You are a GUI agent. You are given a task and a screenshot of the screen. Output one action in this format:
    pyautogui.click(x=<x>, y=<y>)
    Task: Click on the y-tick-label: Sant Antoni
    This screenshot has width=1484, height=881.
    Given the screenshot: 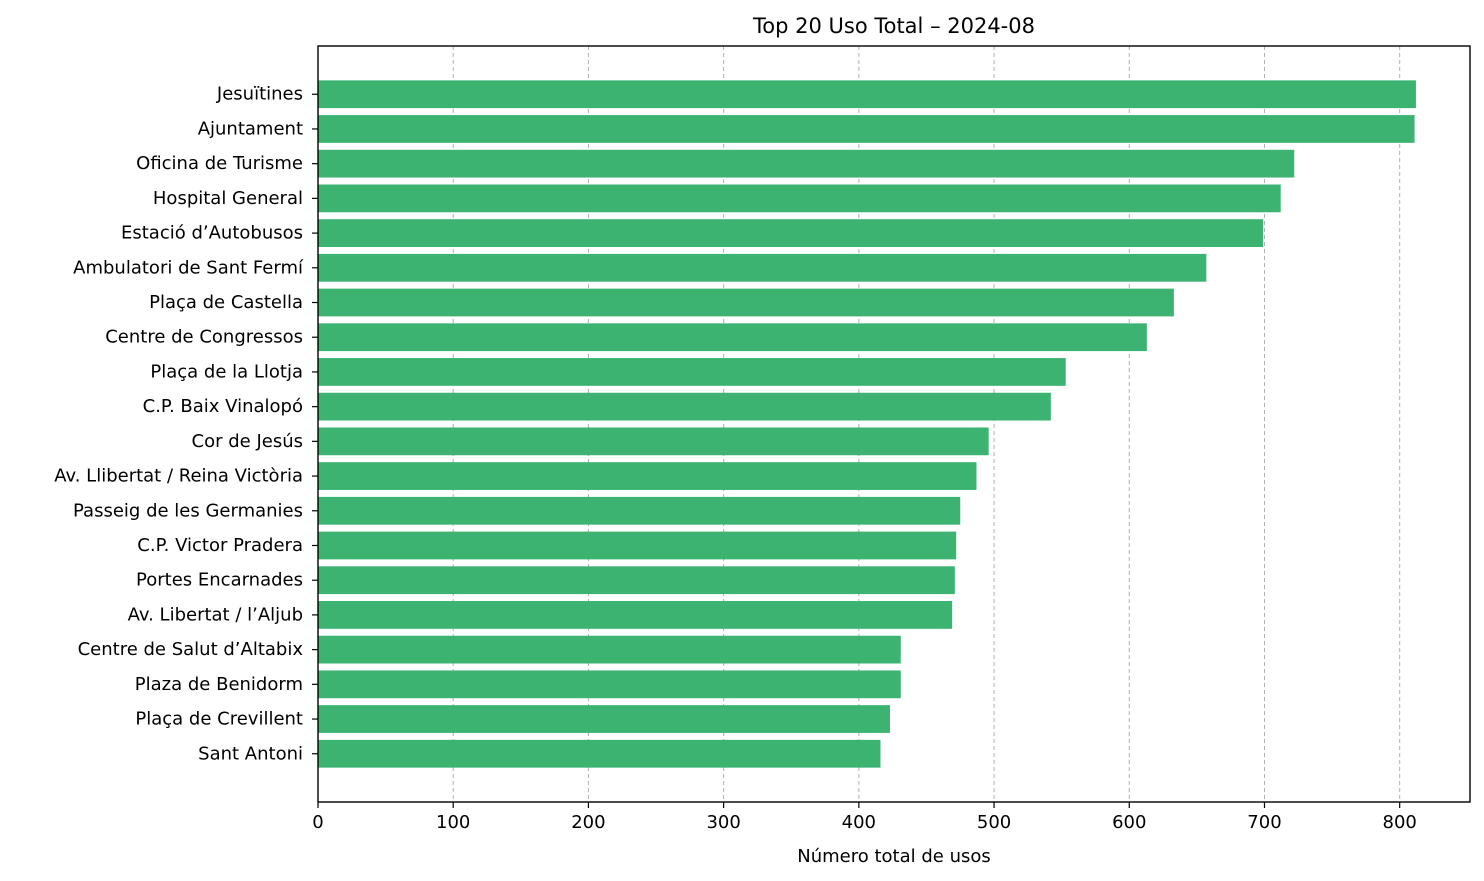 What is the action you would take?
    pyautogui.click(x=250, y=753)
    